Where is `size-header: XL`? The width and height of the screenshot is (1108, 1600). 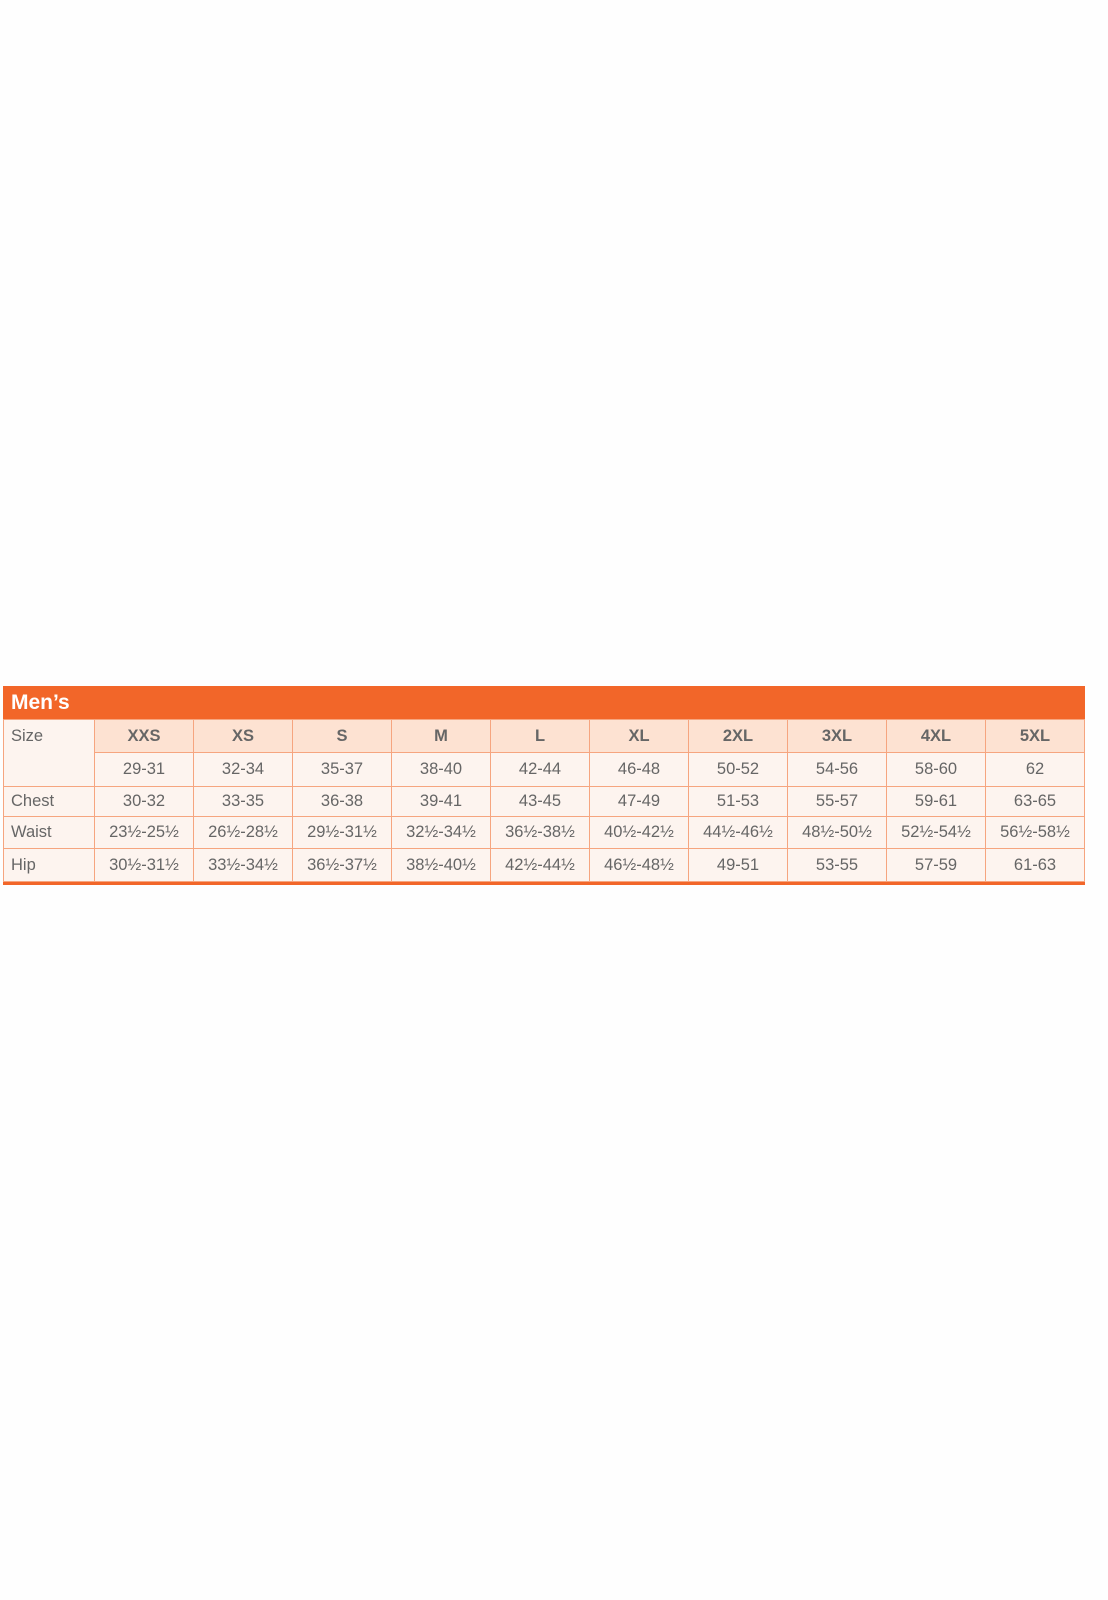 size-header: XL is located at coordinates (639, 736).